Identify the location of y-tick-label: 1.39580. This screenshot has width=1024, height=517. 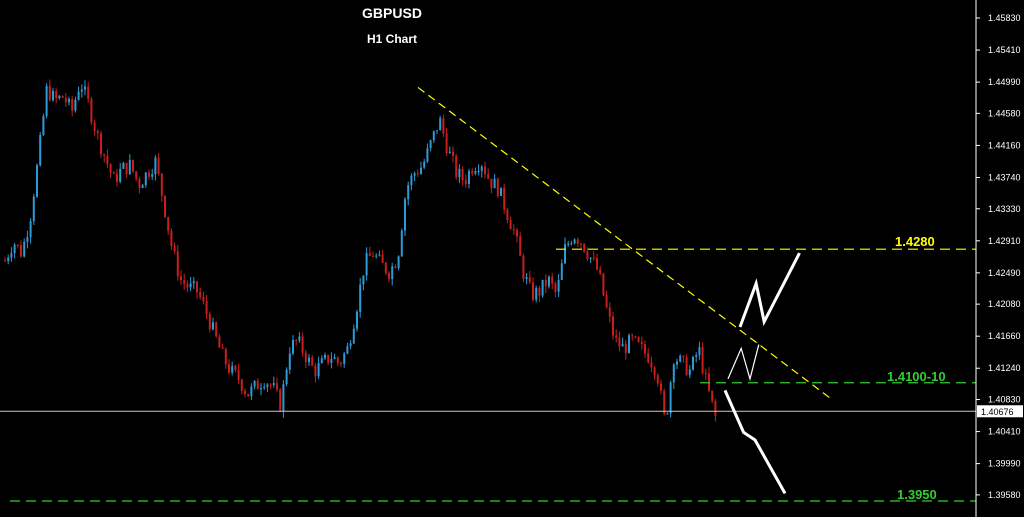
(1004, 495).